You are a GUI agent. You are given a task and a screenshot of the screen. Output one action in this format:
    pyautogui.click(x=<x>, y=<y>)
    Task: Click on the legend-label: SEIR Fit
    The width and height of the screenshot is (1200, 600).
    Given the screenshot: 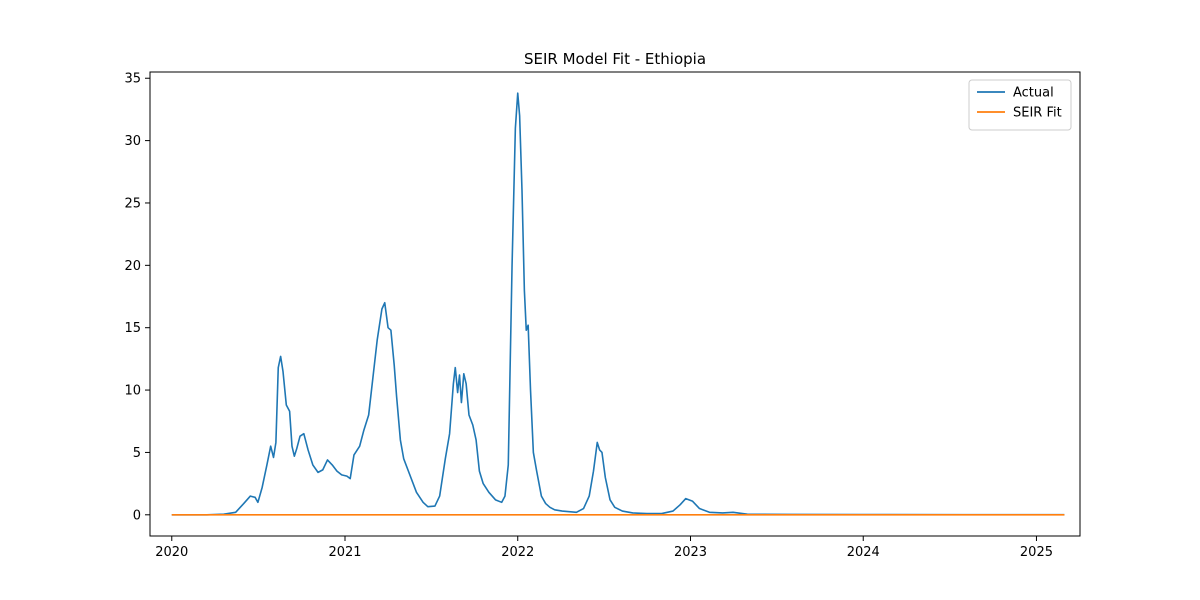 What is the action you would take?
    pyautogui.click(x=1037, y=113)
    